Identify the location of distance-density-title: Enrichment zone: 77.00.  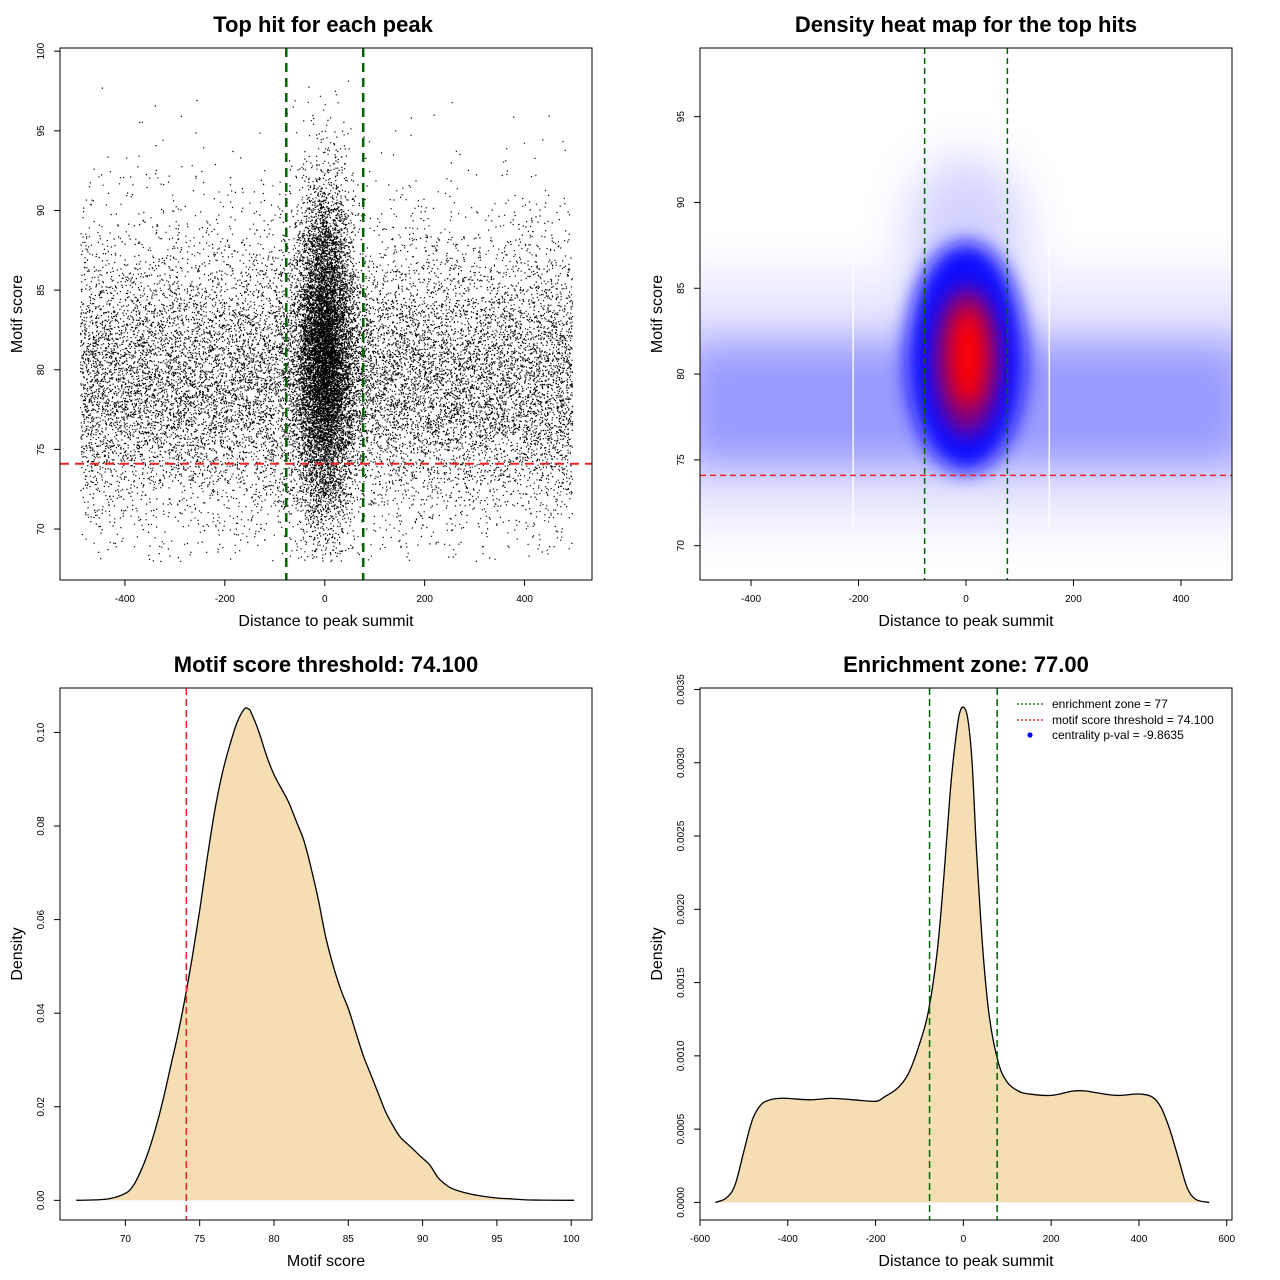
(966, 664).